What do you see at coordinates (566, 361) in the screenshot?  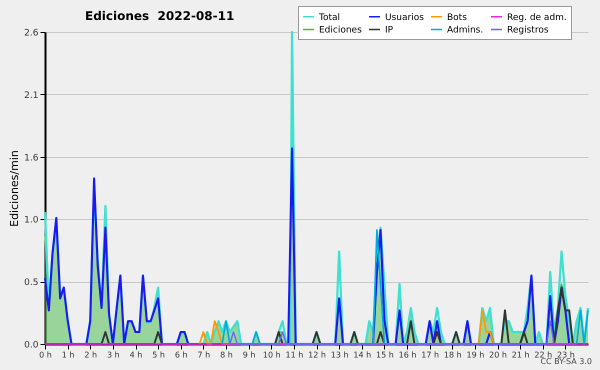 I see `text: CC BY-SA 3.0` at bounding box center [566, 361].